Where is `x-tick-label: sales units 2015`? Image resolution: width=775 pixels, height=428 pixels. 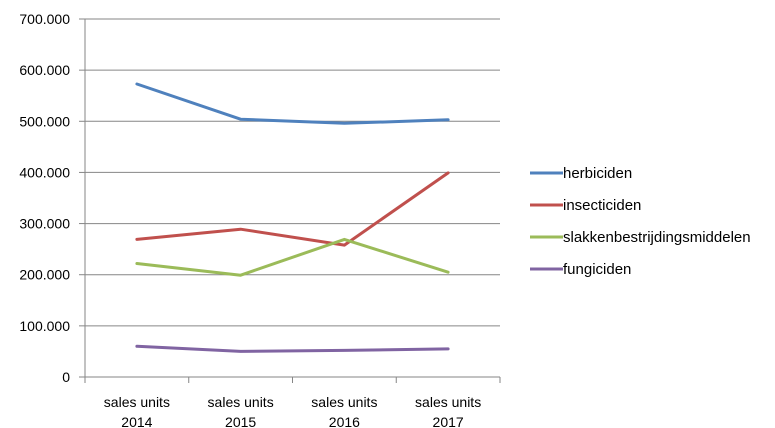 x-tick-label: sales units 2015 is located at coordinates (241, 411).